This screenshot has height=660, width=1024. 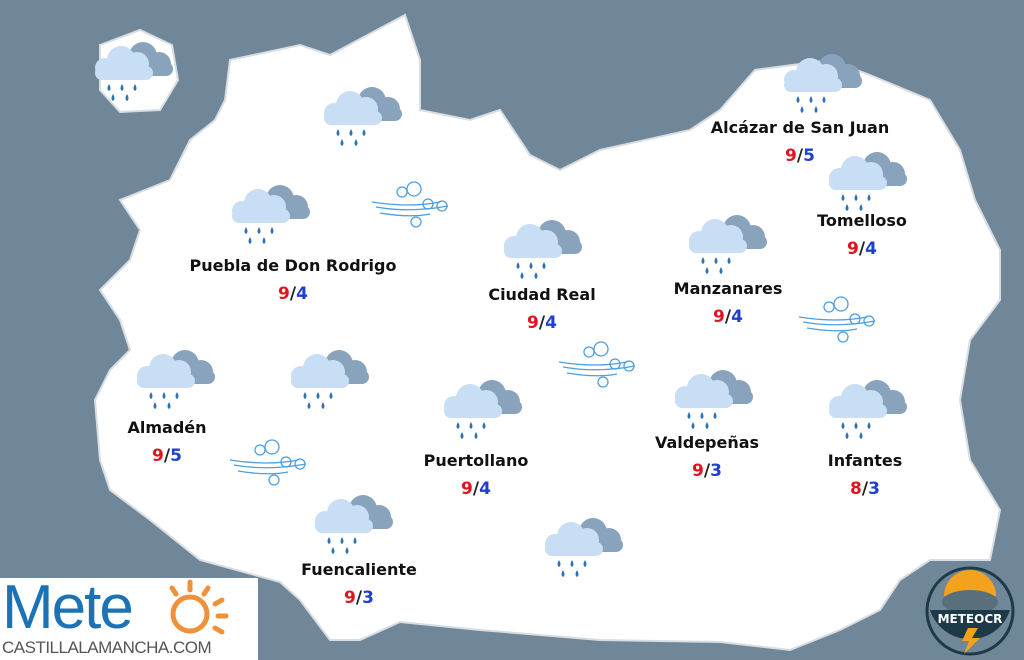 What do you see at coordinates (970, 619) in the screenshot?
I see `meteocr-logo-text: METEOCR` at bounding box center [970, 619].